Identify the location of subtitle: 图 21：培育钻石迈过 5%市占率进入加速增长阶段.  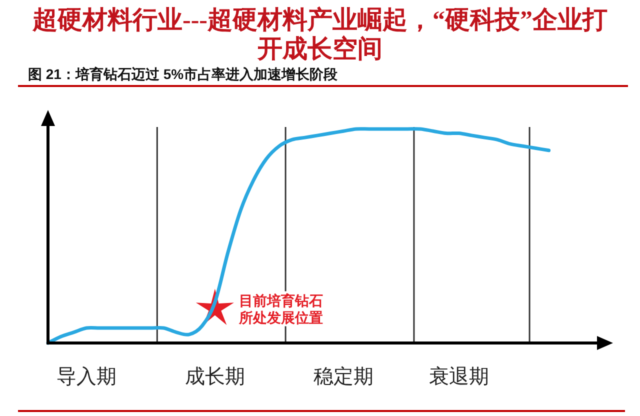
(183, 74).